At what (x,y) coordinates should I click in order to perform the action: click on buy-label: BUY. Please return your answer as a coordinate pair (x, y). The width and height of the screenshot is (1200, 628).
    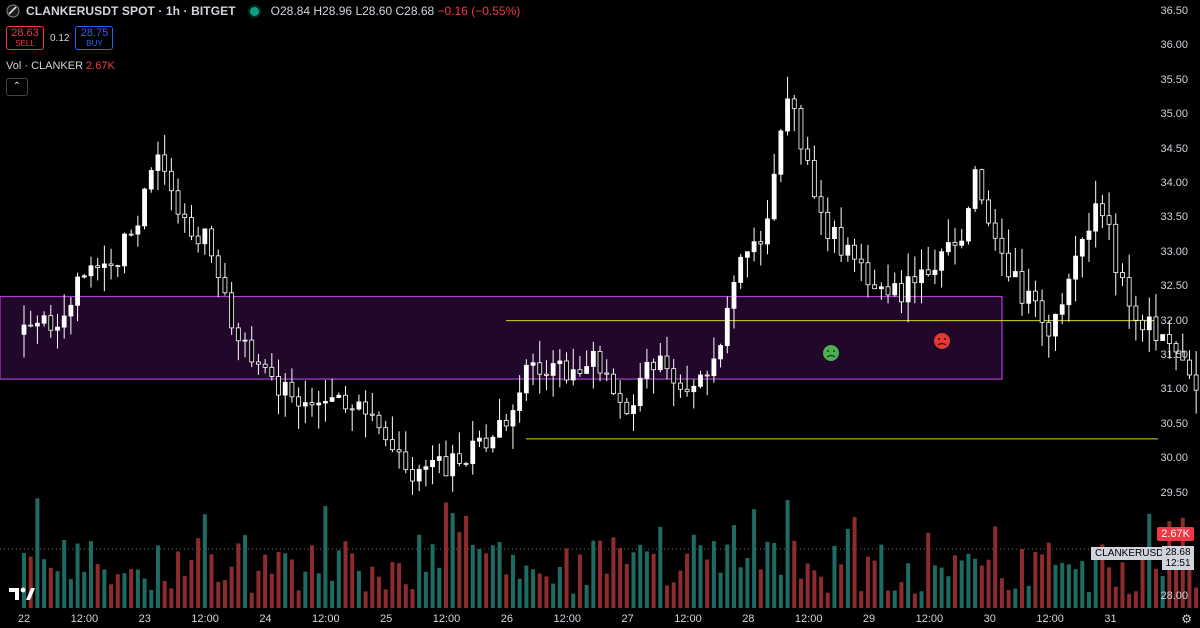
    Looking at the image, I should click on (94, 43).